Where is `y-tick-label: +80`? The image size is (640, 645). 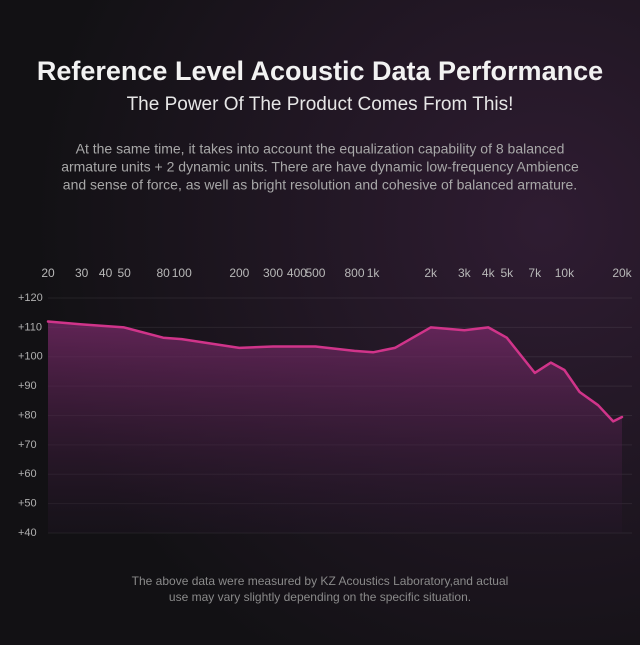 y-tick-label: +80 is located at coordinates (27, 415).